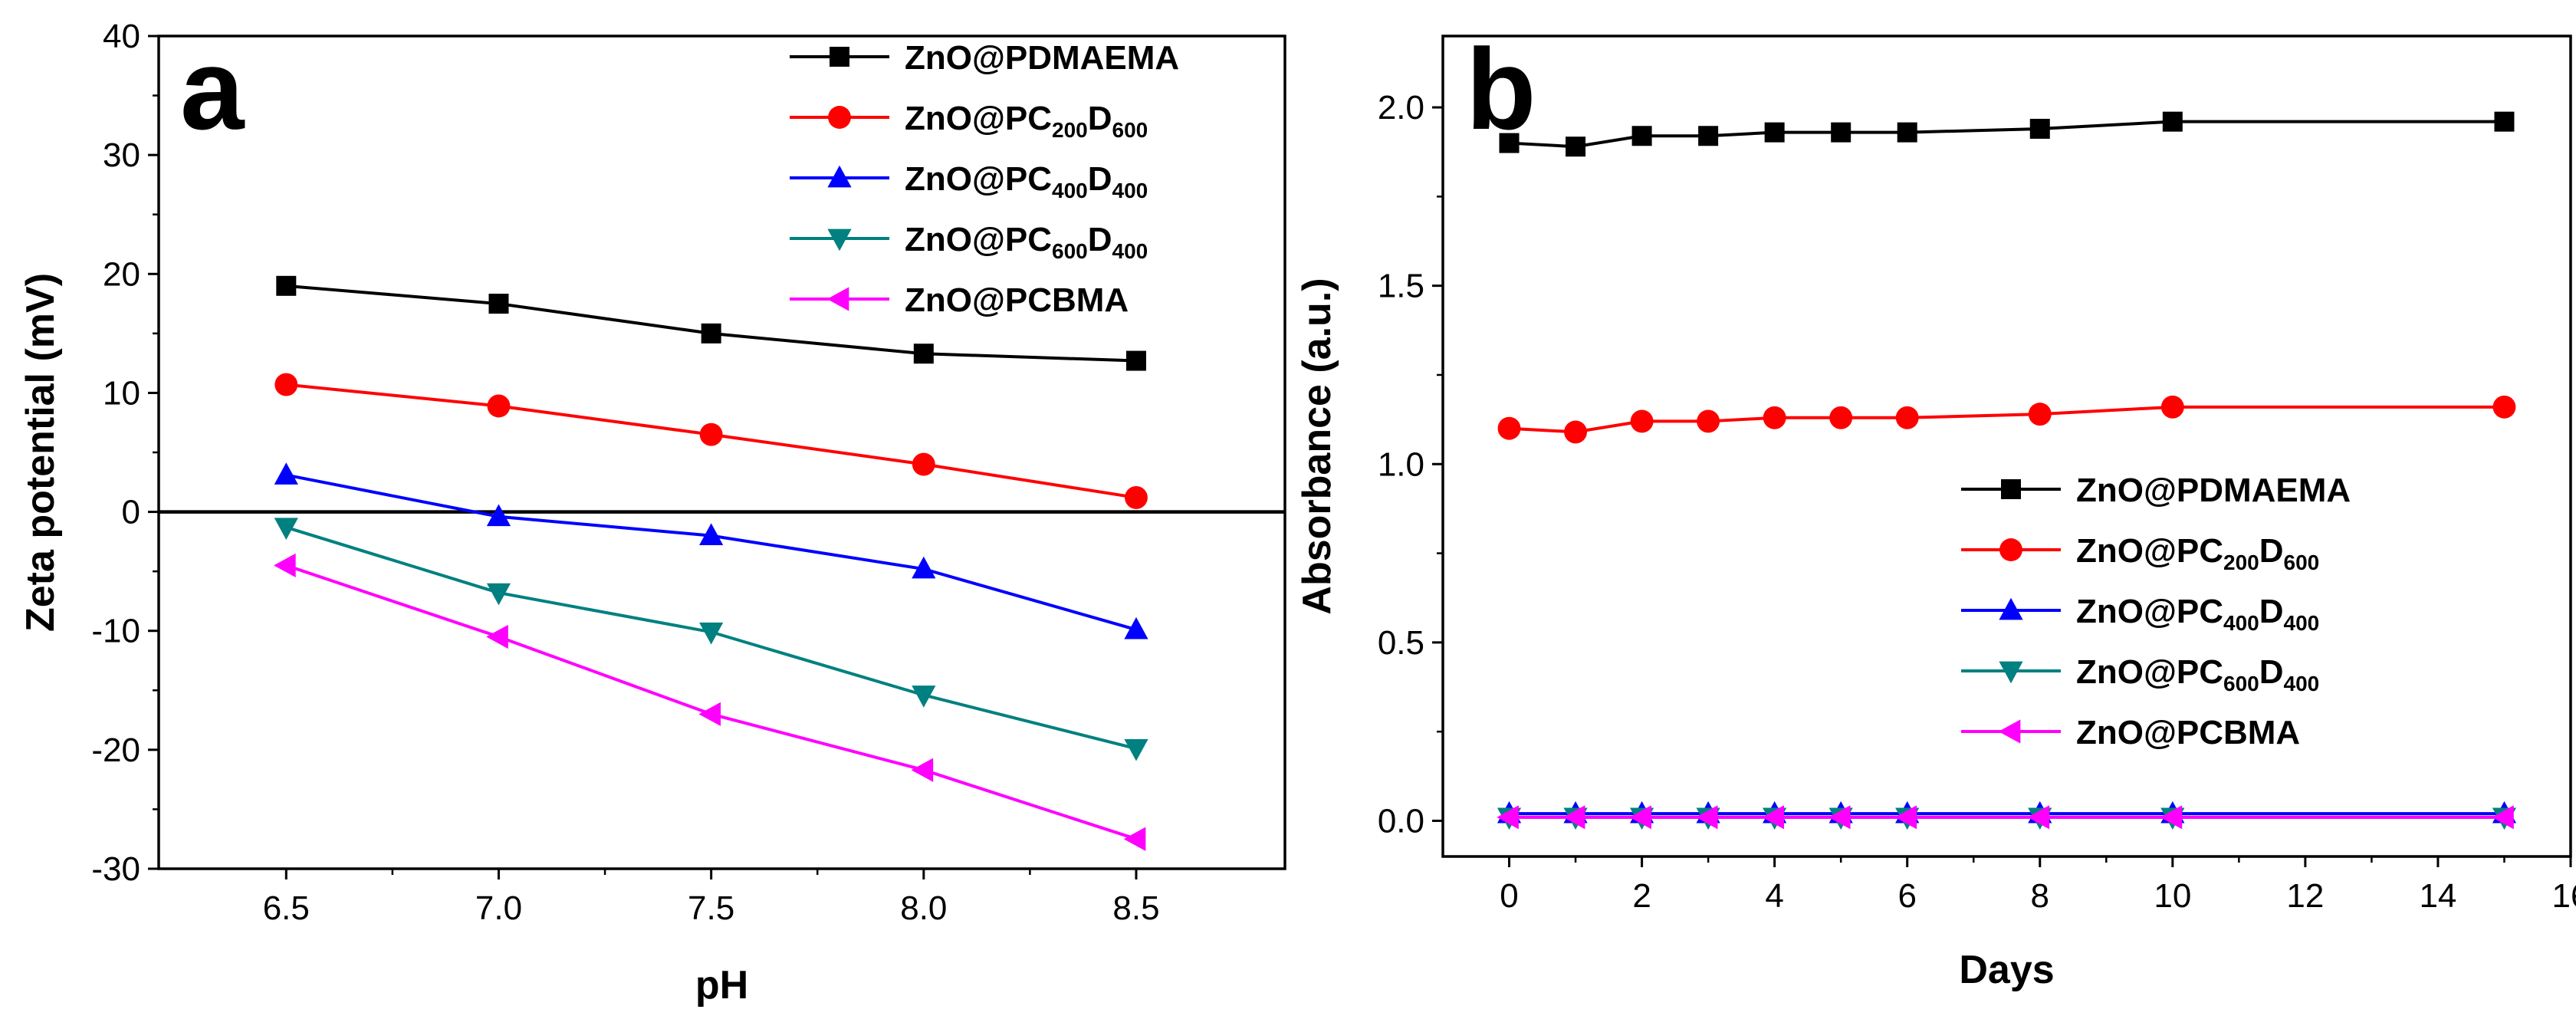 The width and height of the screenshot is (2576, 1029). What do you see at coordinates (1401, 821) in the screenshot?
I see `y-tick-label: 0.0` at bounding box center [1401, 821].